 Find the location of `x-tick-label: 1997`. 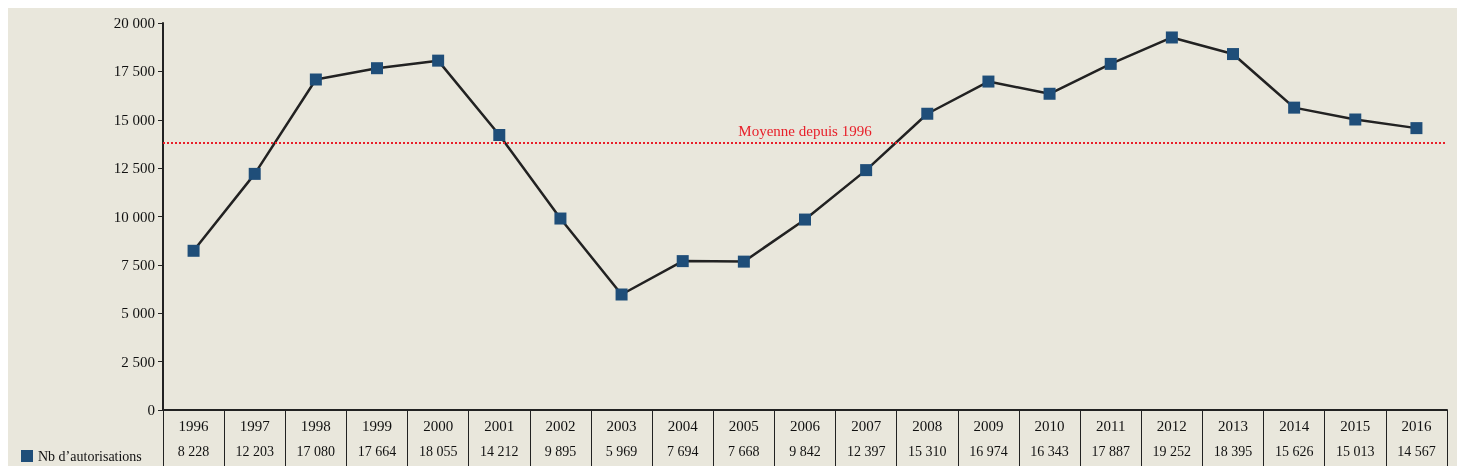

x-tick-label: 1997 is located at coordinates (255, 425).